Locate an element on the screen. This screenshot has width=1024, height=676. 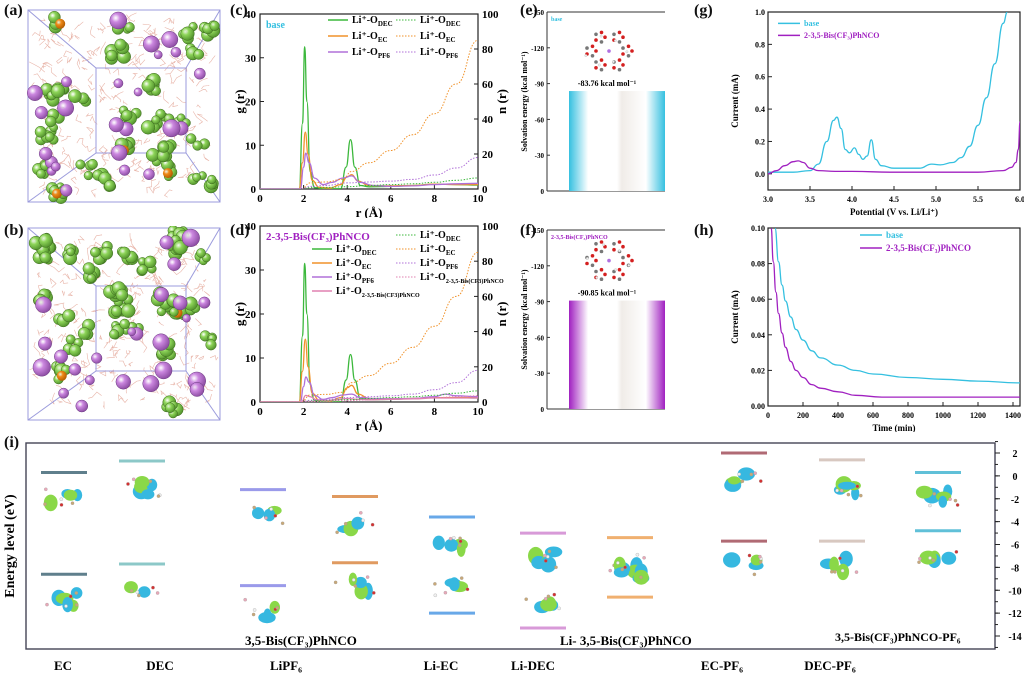
chart-title: base is located at coordinates (557, 20).